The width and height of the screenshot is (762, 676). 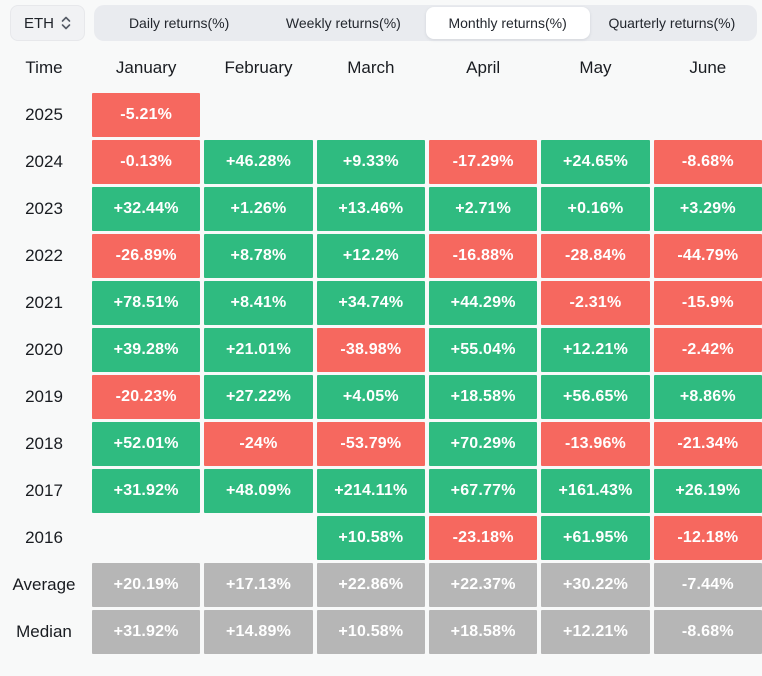 I want to click on return-cell: +48.09%, so click(x=258, y=491).